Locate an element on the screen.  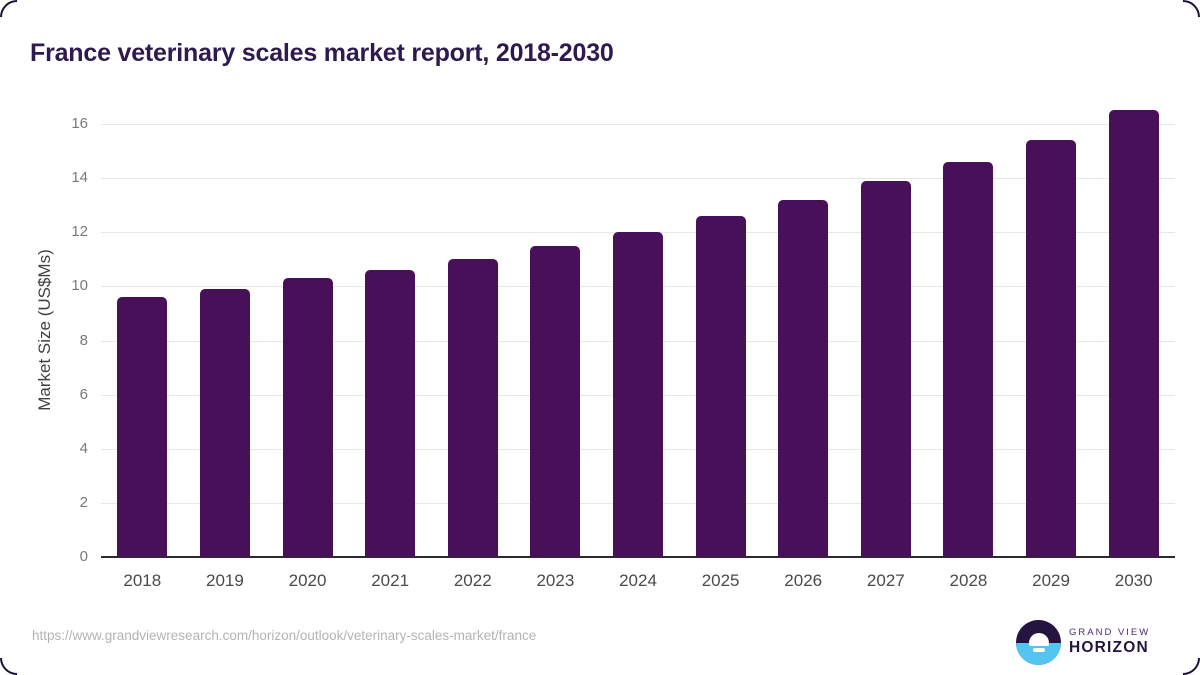
y-tick-16: 16 is located at coordinates (79, 123).